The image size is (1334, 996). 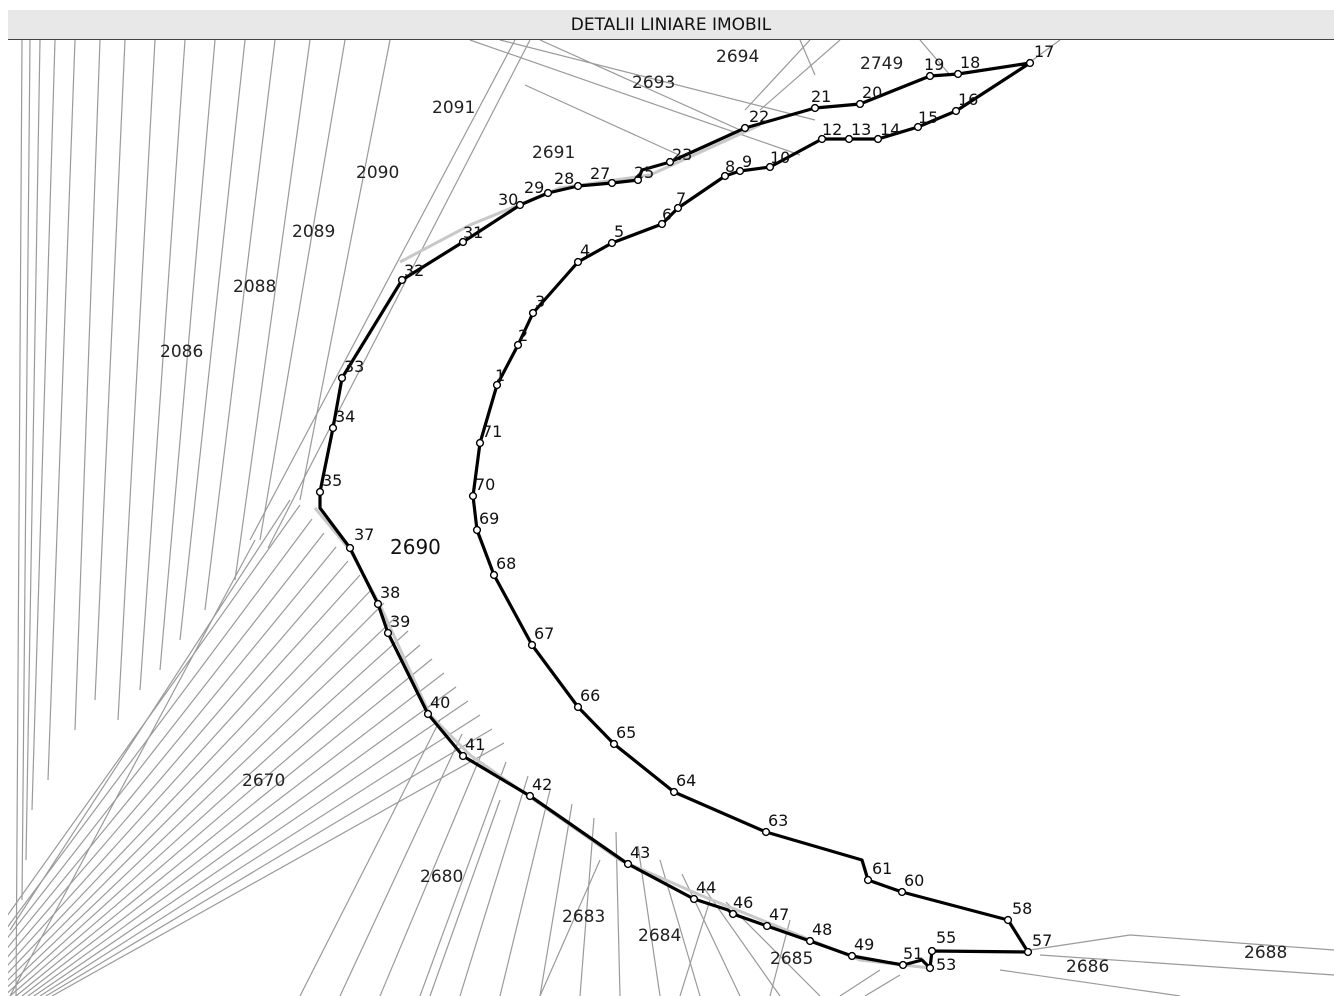 What do you see at coordinates (934, 64) in the screenshot?
I see `vertex-label: 19` at bounding box center [934, 64].